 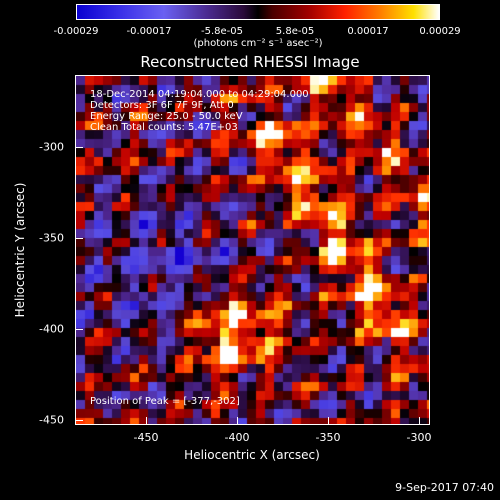 What do you see at coordinates (295, 31) in the screenshot?
I see `colorbar-tick: 5.8e-05` at bounding box center [295, 31].